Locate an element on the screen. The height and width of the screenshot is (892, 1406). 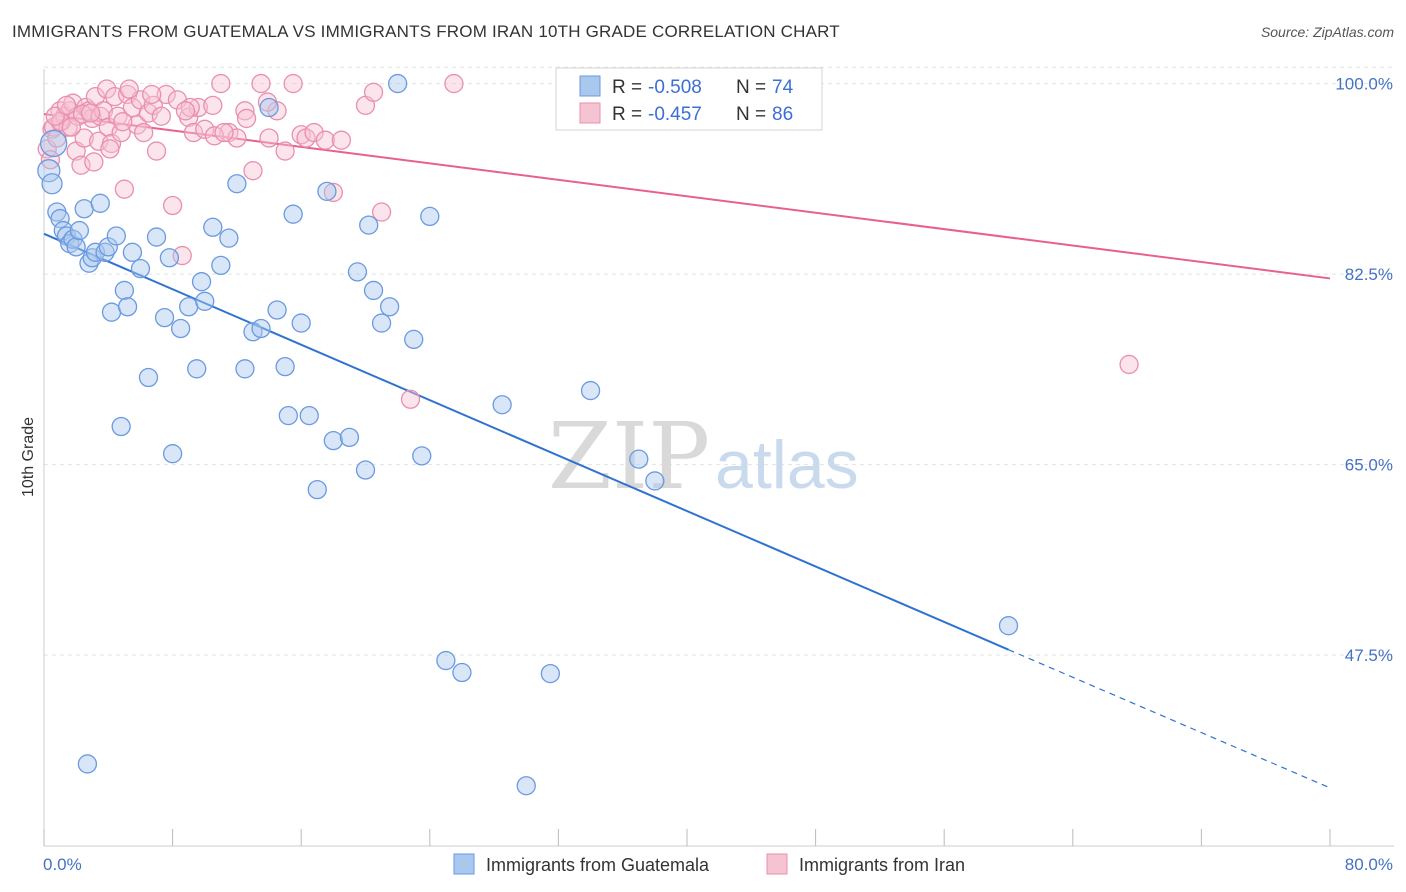
stats-box: R = -0.508 N = 74 R = -0.457 N = 86 is located at coordinates (689, 99).